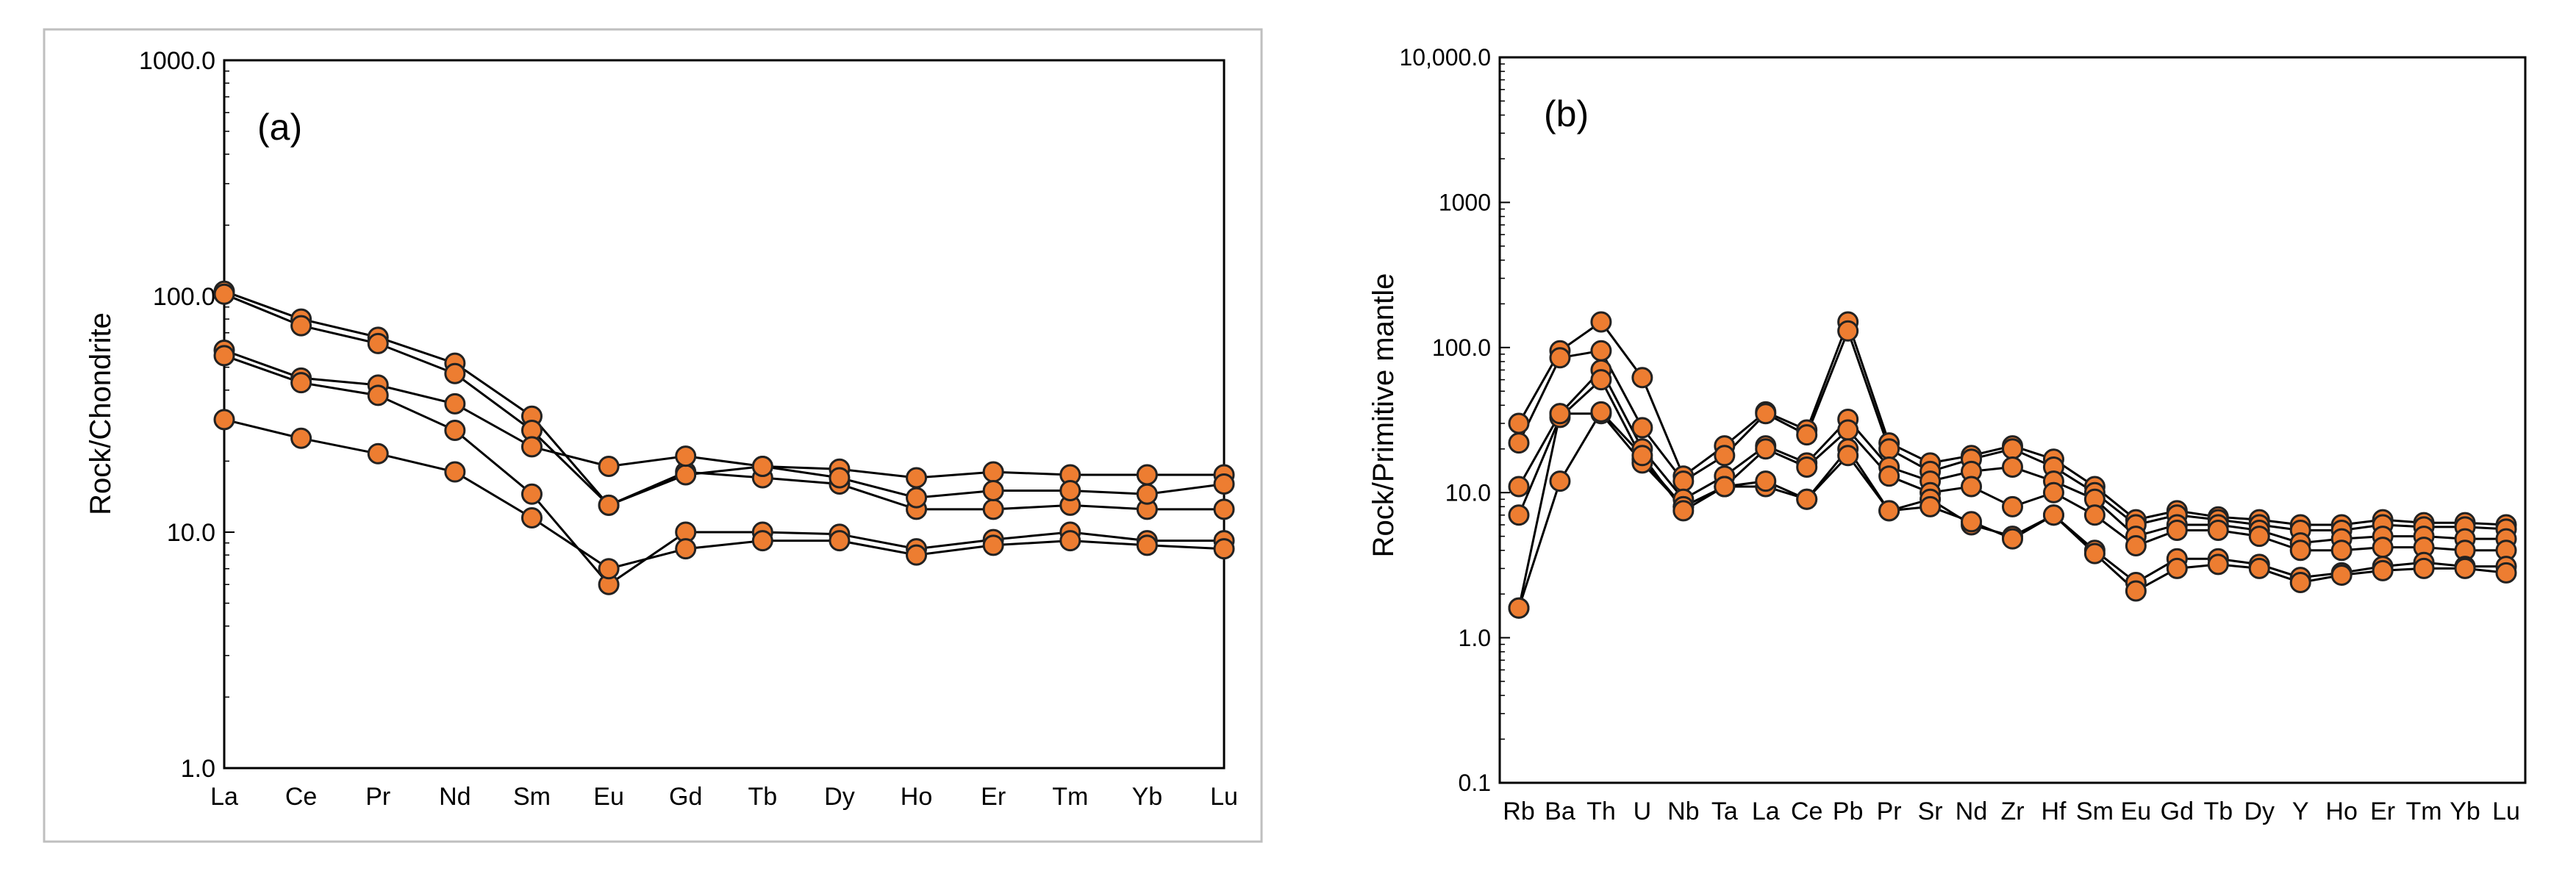 The image size is (2576, 871). What do you see at coordinates (1643, 811) in the screenshot?
I see `chart-b-x-tick-label: U` at bounding box center [1643, 811].